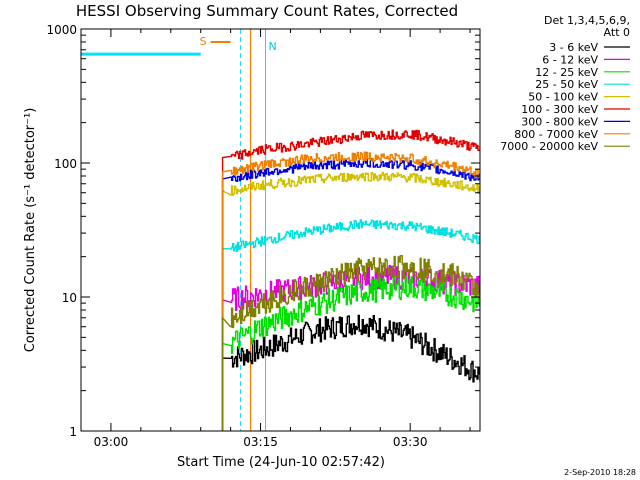  Describe the element at coordinates (573, 47) in the screenshot. I see `legend-label: 3 - 6 keV` at that location.